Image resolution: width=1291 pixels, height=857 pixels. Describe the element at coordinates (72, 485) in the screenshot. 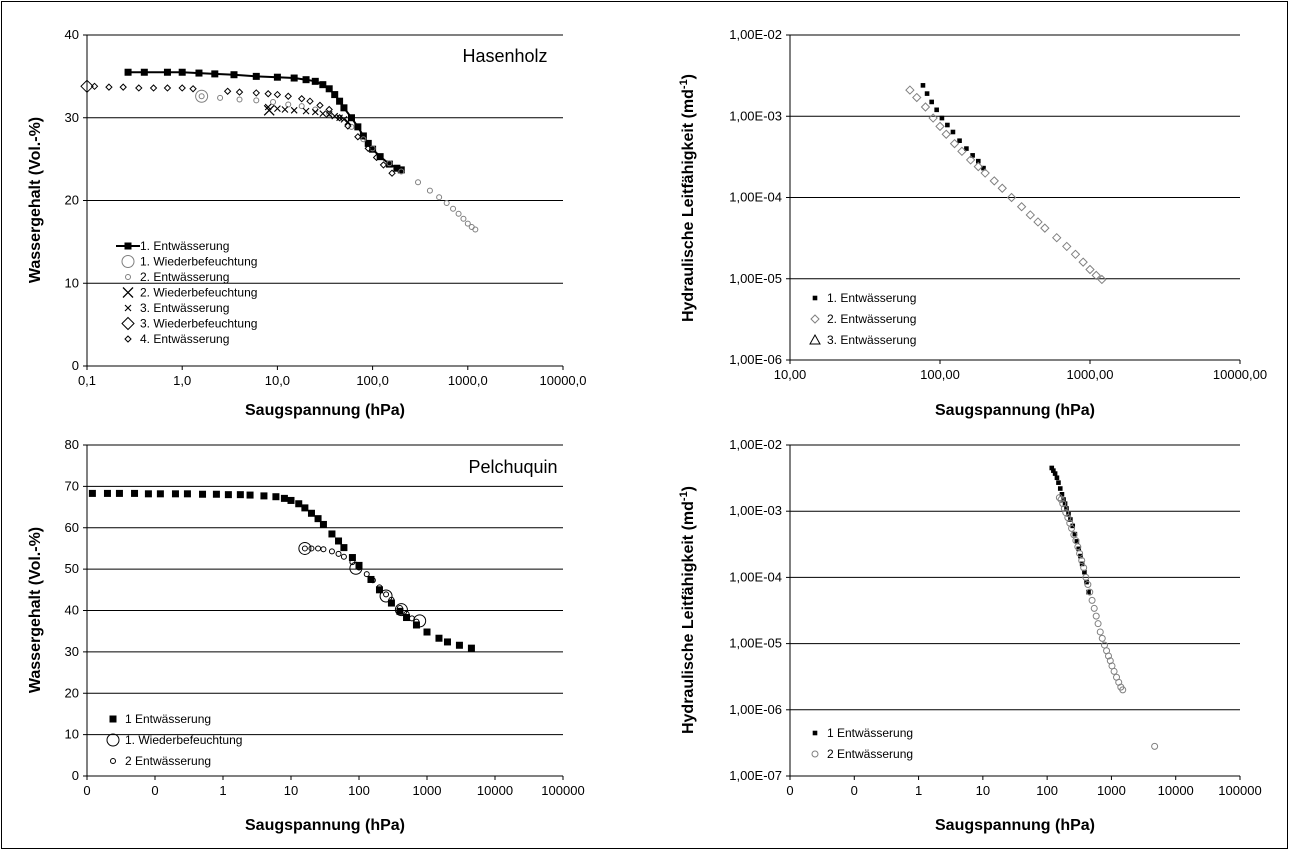

I see `y-tick-label: 70` at that location.